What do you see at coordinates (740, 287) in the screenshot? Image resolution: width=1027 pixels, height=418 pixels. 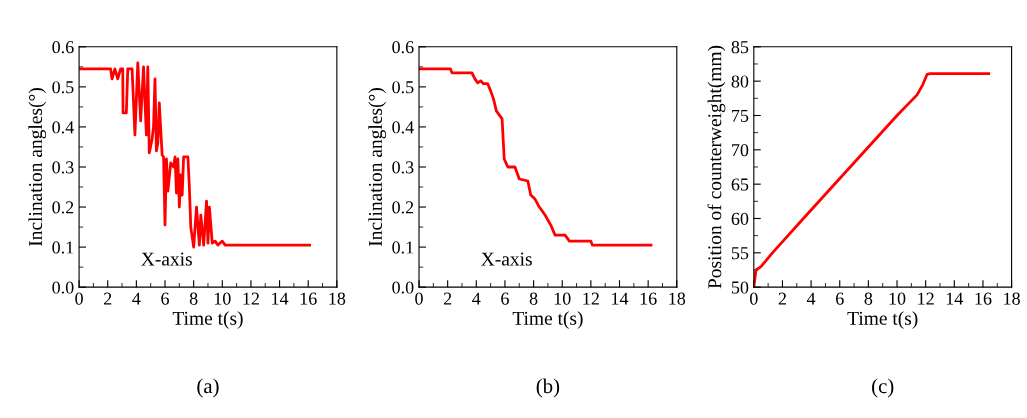 I see `y-tick-label: 50` at bounding box center [740, 287].